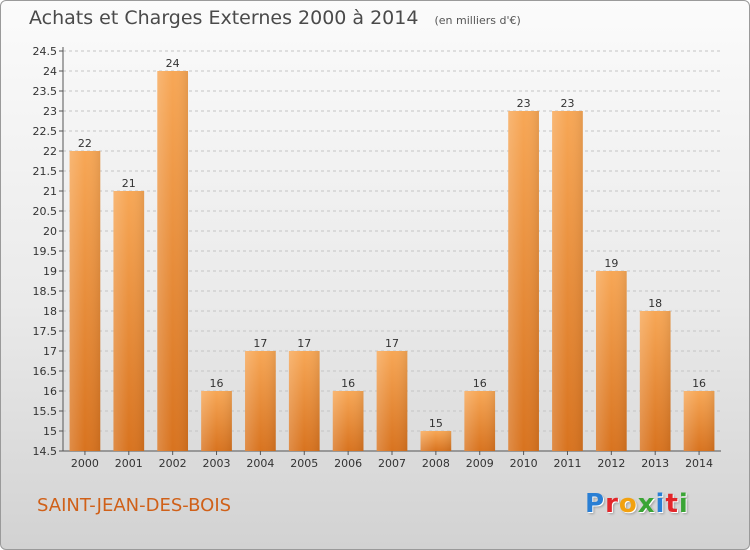 The height and width of the screenshot is (550, 750). I want to click on x-tick-label: 2005, so click(304, 463).